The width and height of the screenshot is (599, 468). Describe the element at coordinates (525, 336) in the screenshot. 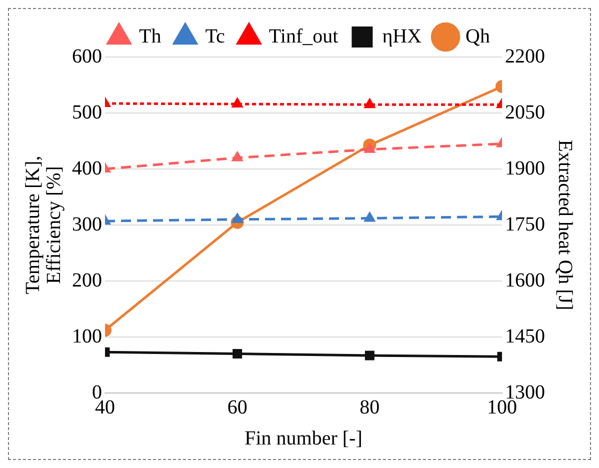

I see `y2-tick-label: 1450` at that location.